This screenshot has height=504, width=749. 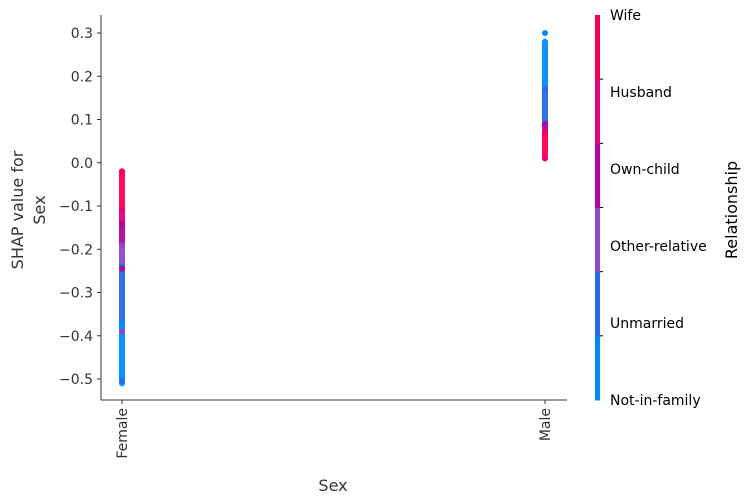 I want to click on y-axis-label-line-1: SHAP value for, so click(x=17, y=209).